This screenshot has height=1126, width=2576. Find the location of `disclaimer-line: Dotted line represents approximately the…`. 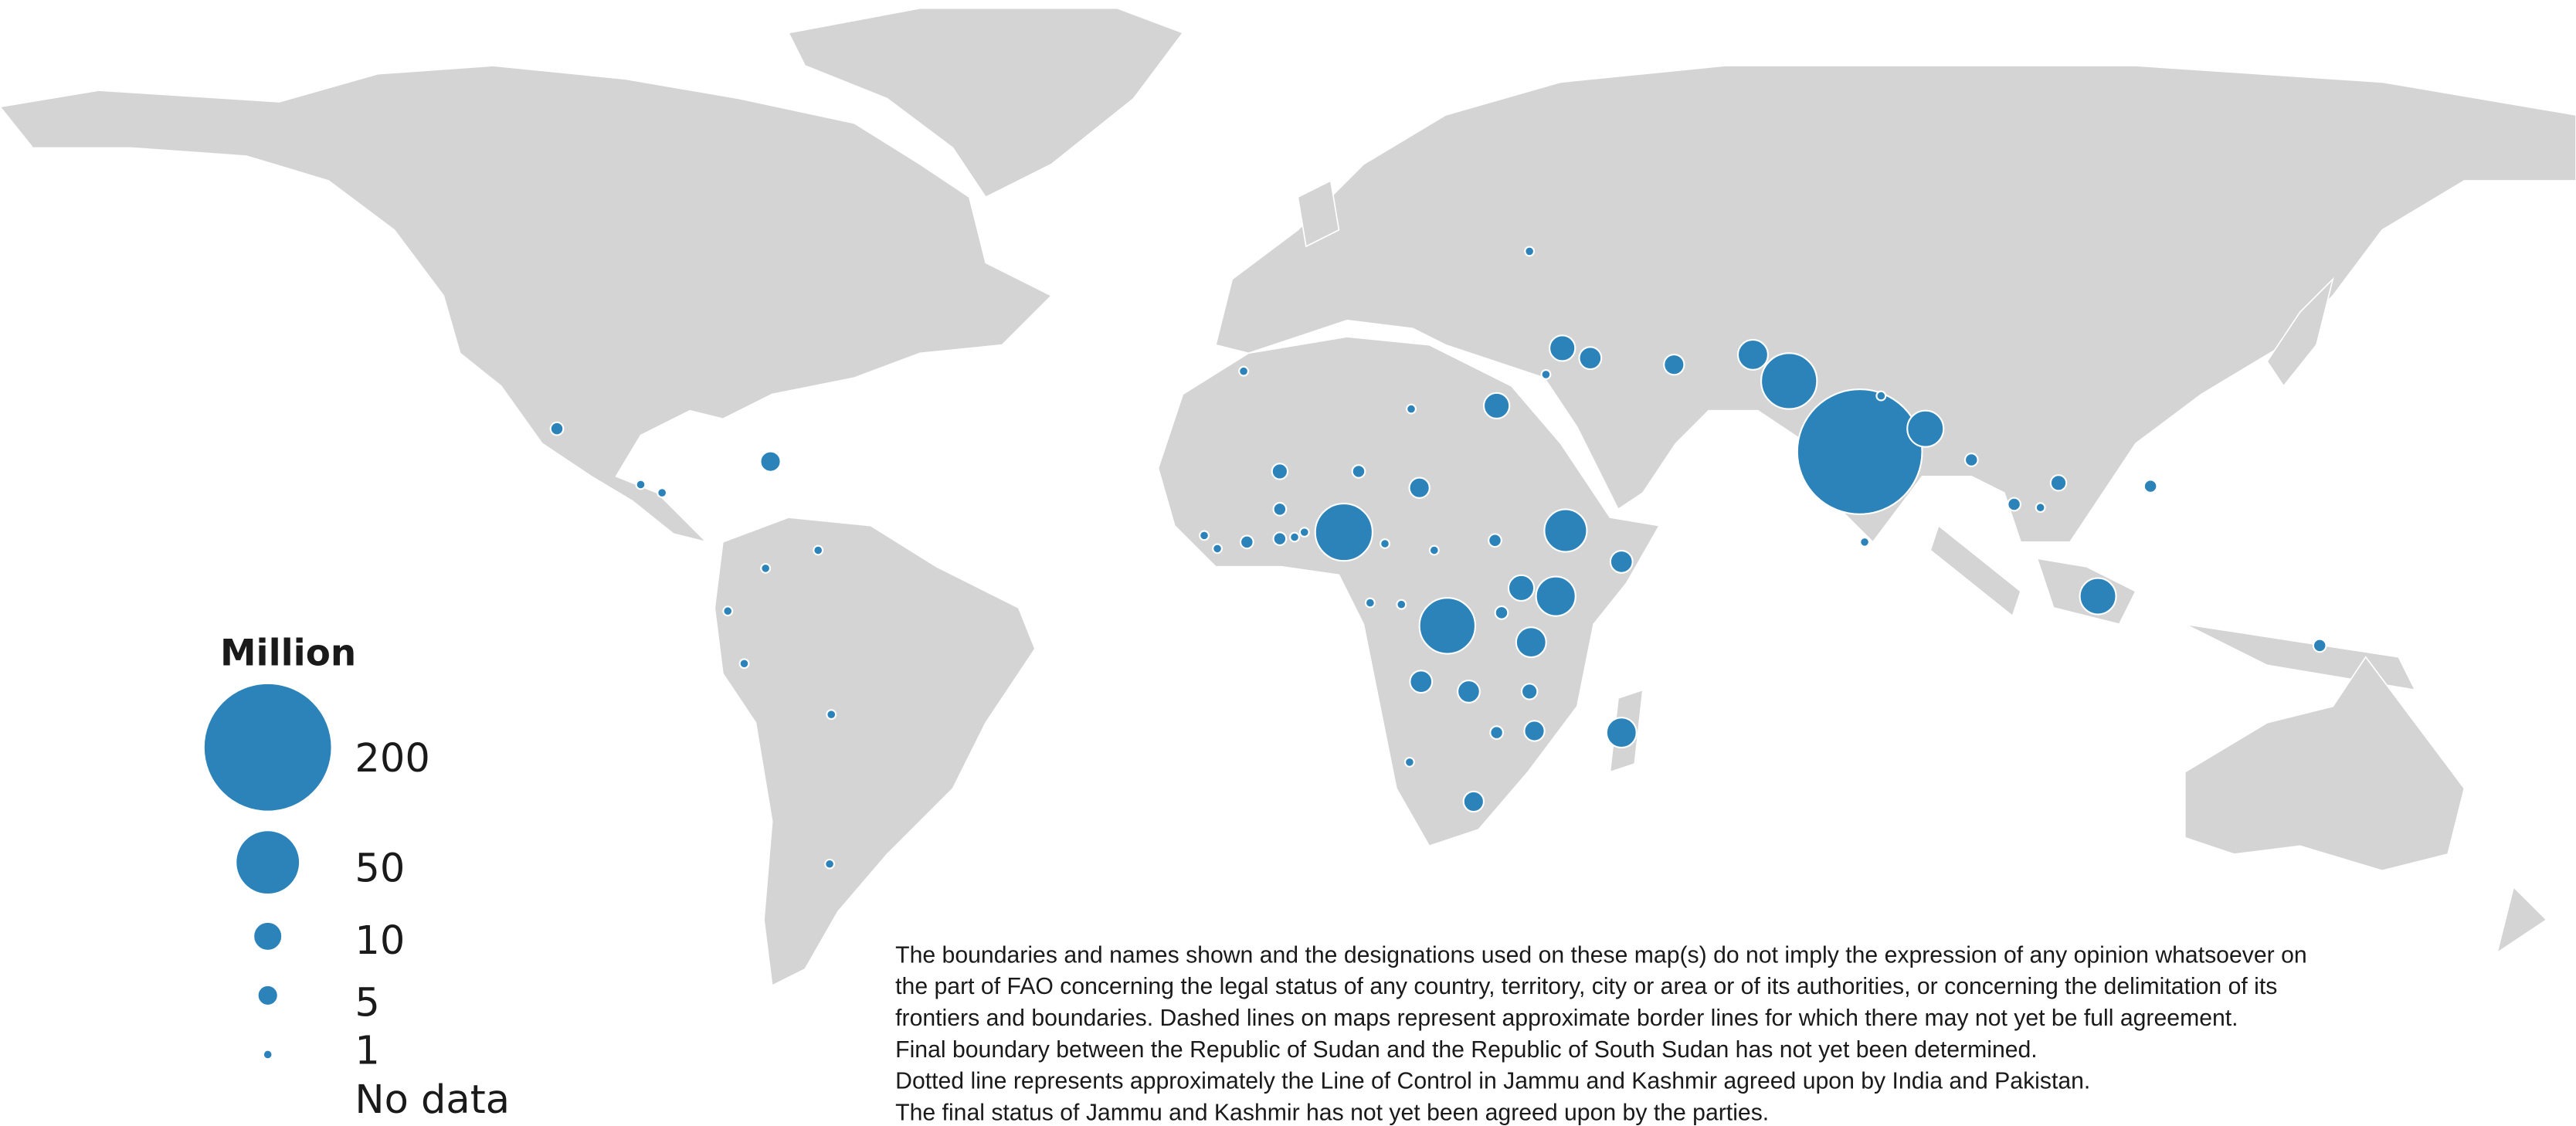

disclaimer-line: Dotted line represents approximately the… is located at coordinates (1492, 1081).